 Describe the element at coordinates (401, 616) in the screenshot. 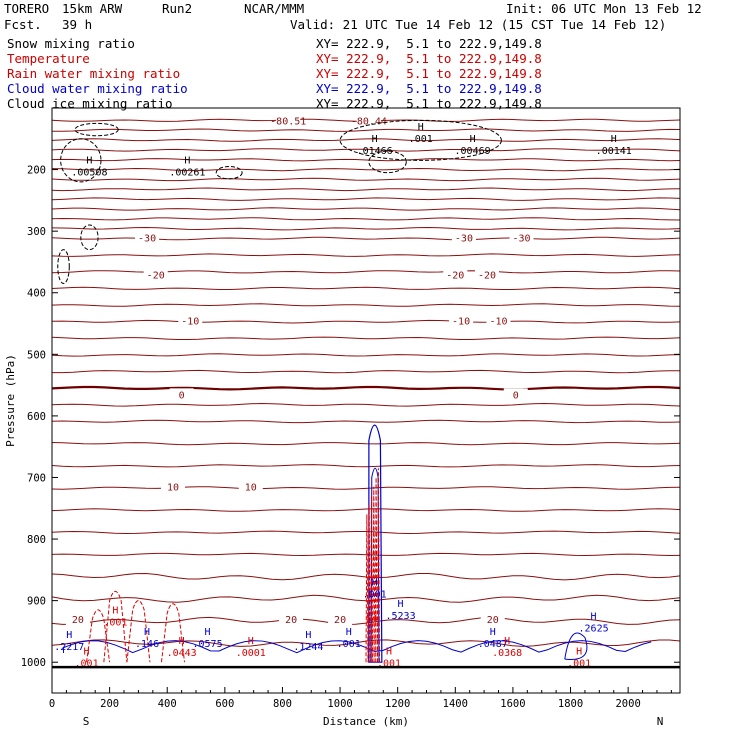

I see `maximum-value: .5233` at that location.